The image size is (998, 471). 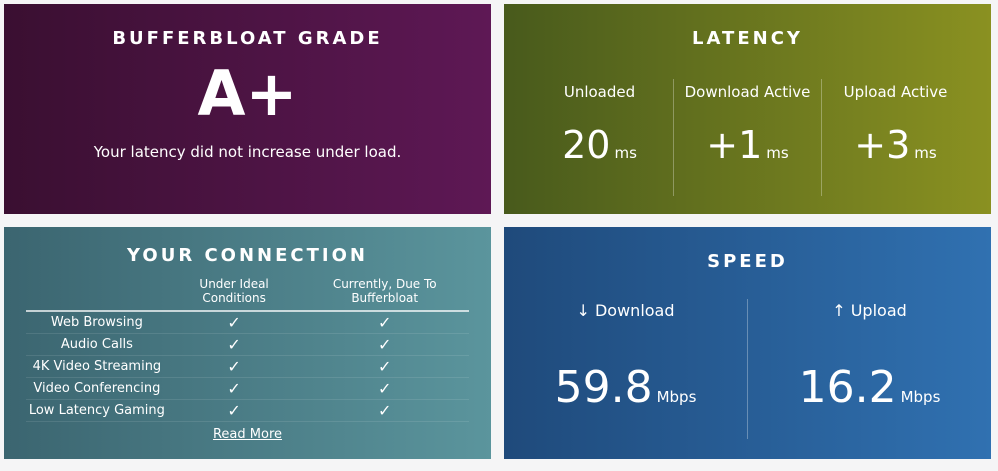 I want to click on activity-label: Web Browsing, so click(x=97, y=322).